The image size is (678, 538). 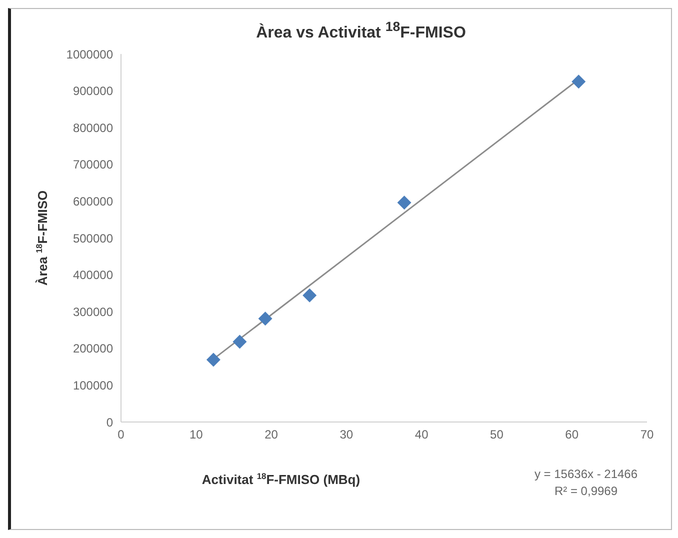 What do you see at coordinates (271, 435) in the screenshot?
I see `x-tick-label: 20` at bounding box center [271, 435].